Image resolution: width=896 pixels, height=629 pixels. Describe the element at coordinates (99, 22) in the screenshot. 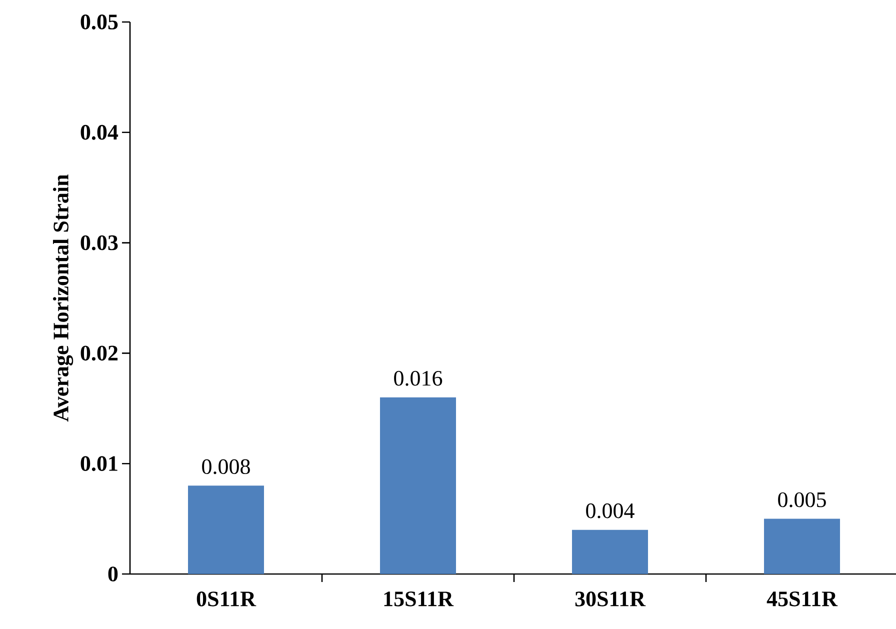

I see `y-tick-label: 0.05` at that location.